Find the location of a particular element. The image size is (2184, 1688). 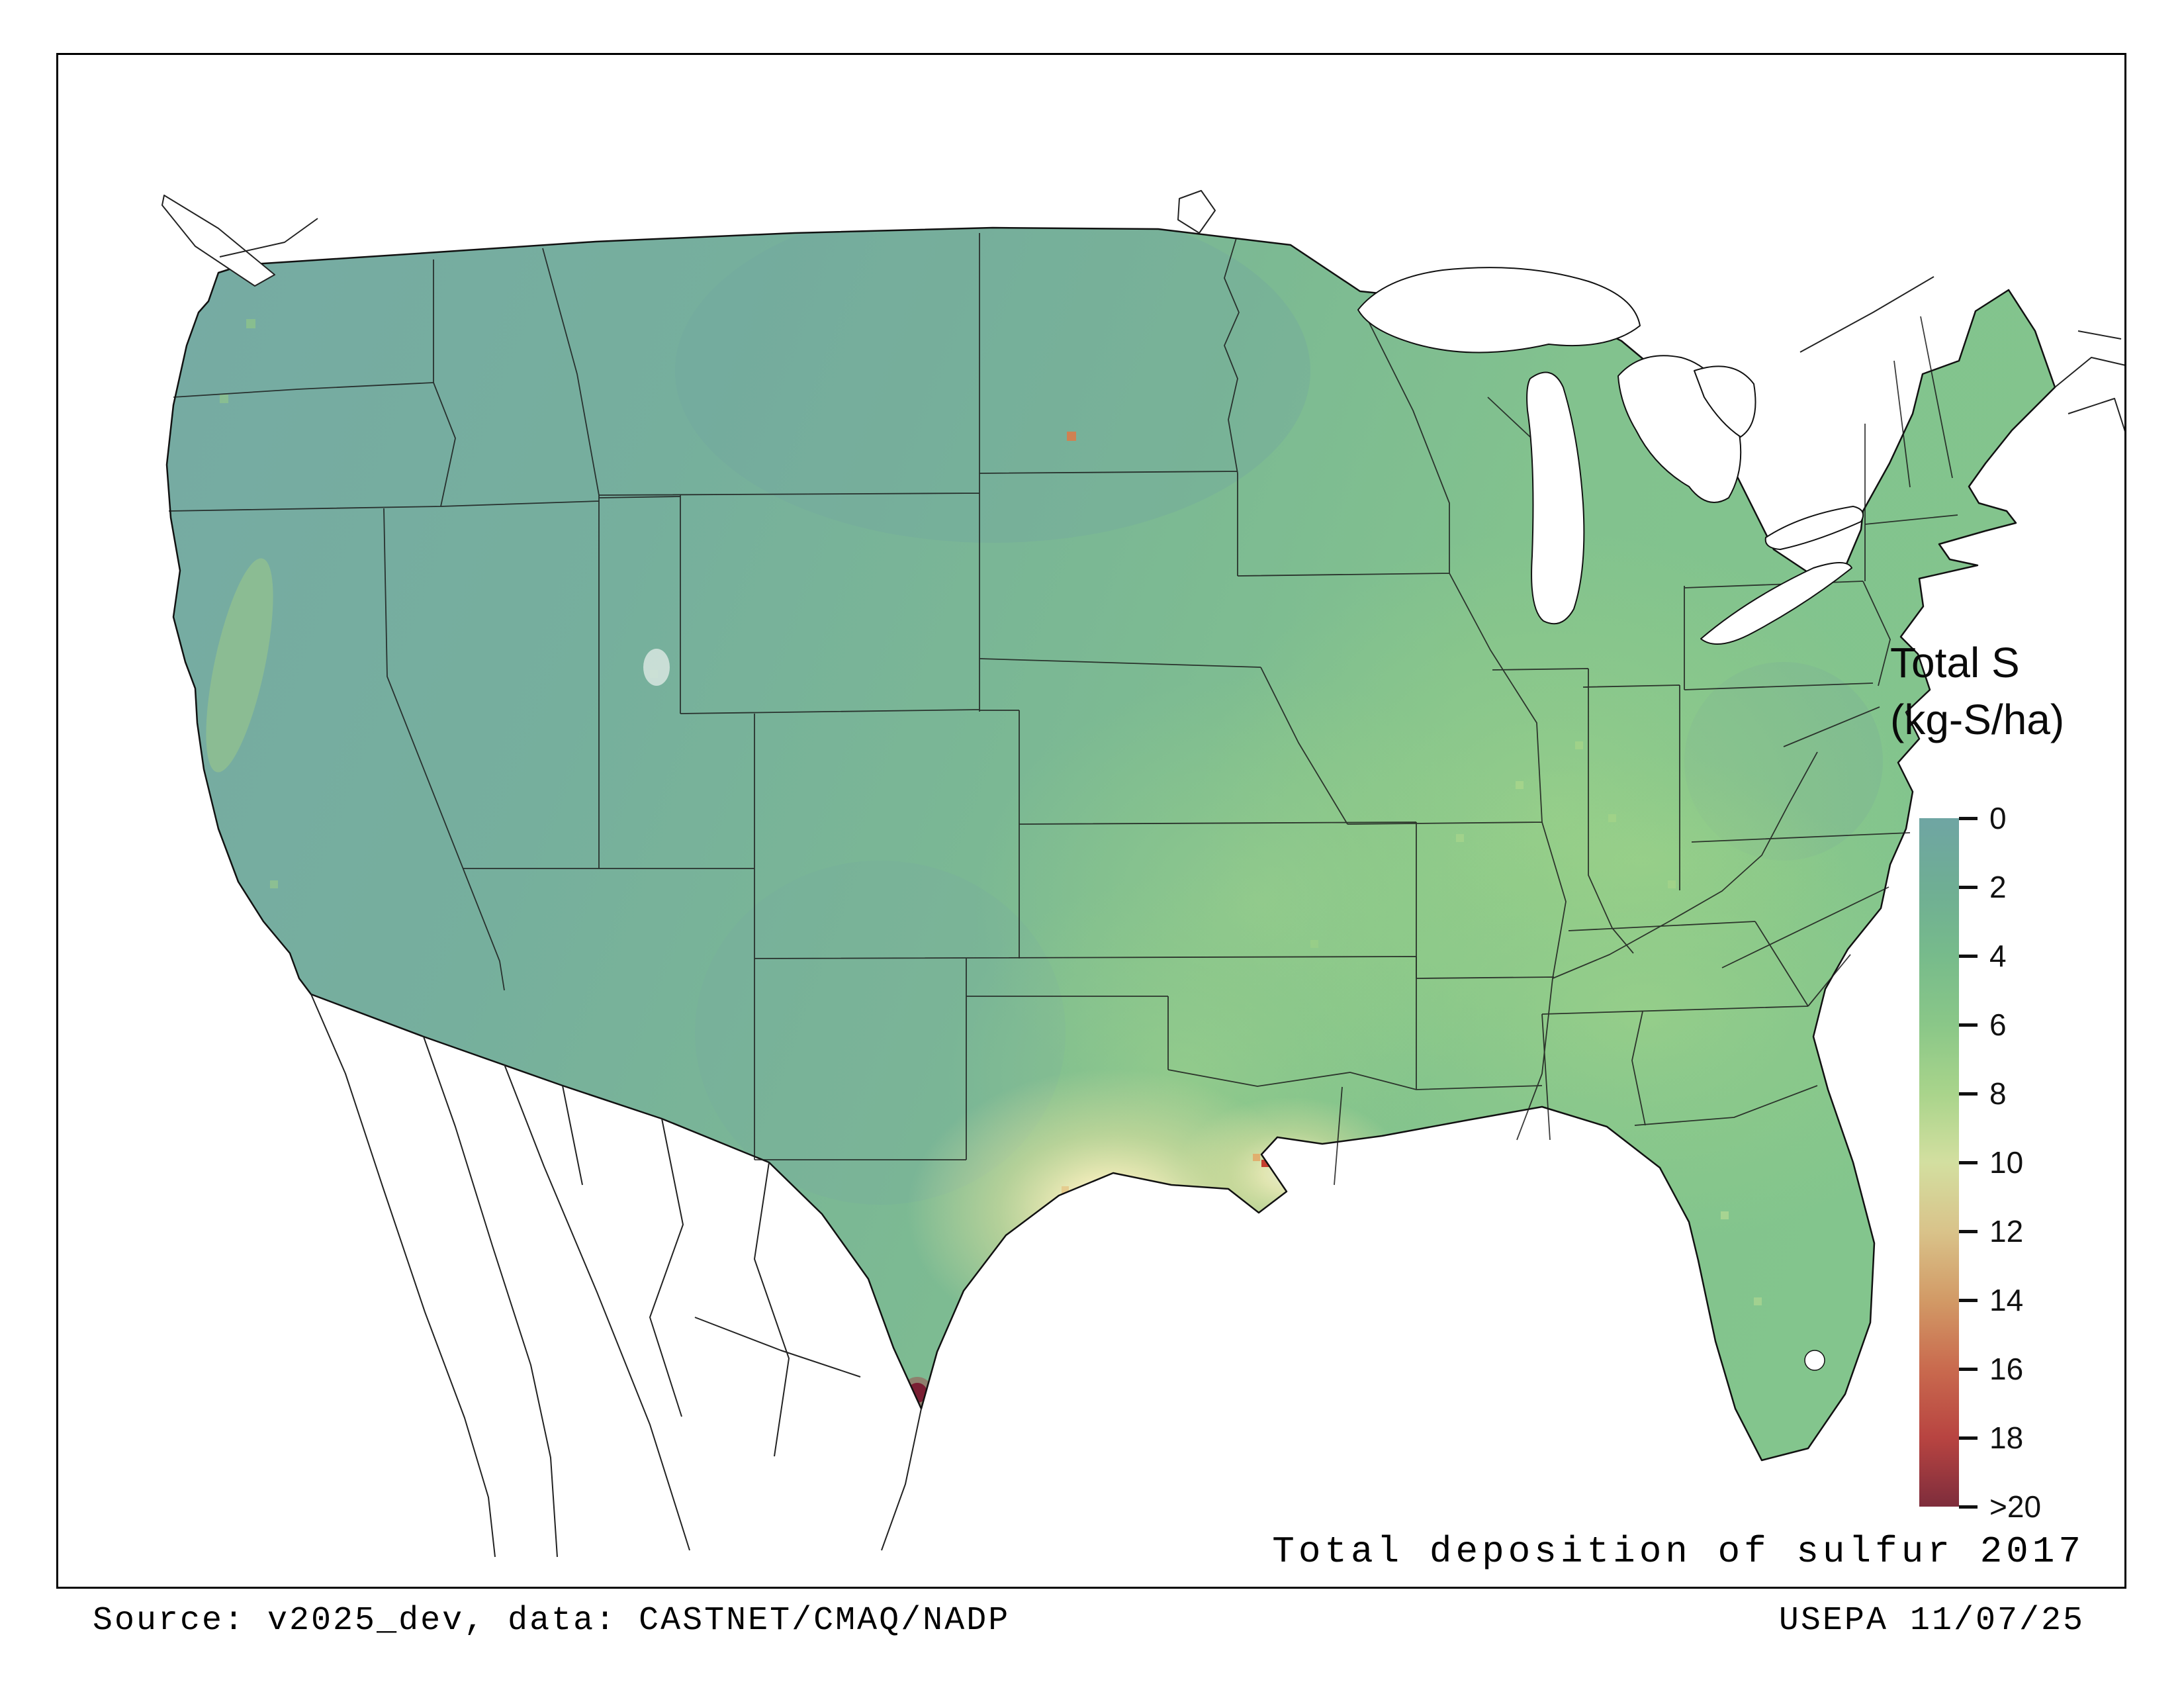

legend-tick: 18 is located at coordinates (1991, 1438).